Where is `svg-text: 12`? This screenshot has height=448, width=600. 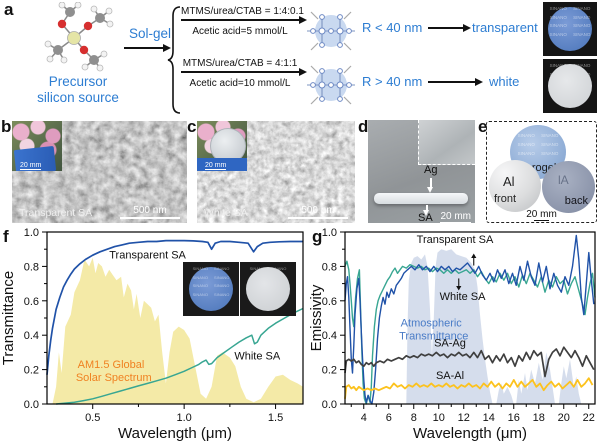
svg-text: 12 is located at coordinates (464, 418).